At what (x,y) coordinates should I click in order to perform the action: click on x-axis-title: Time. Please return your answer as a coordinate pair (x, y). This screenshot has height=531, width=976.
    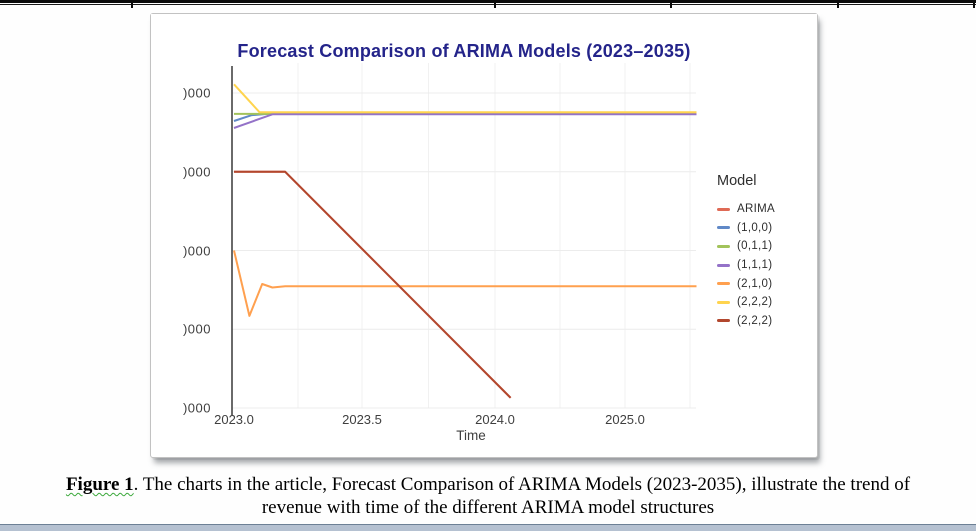
    Looking at the image, I should click on (471, 434).